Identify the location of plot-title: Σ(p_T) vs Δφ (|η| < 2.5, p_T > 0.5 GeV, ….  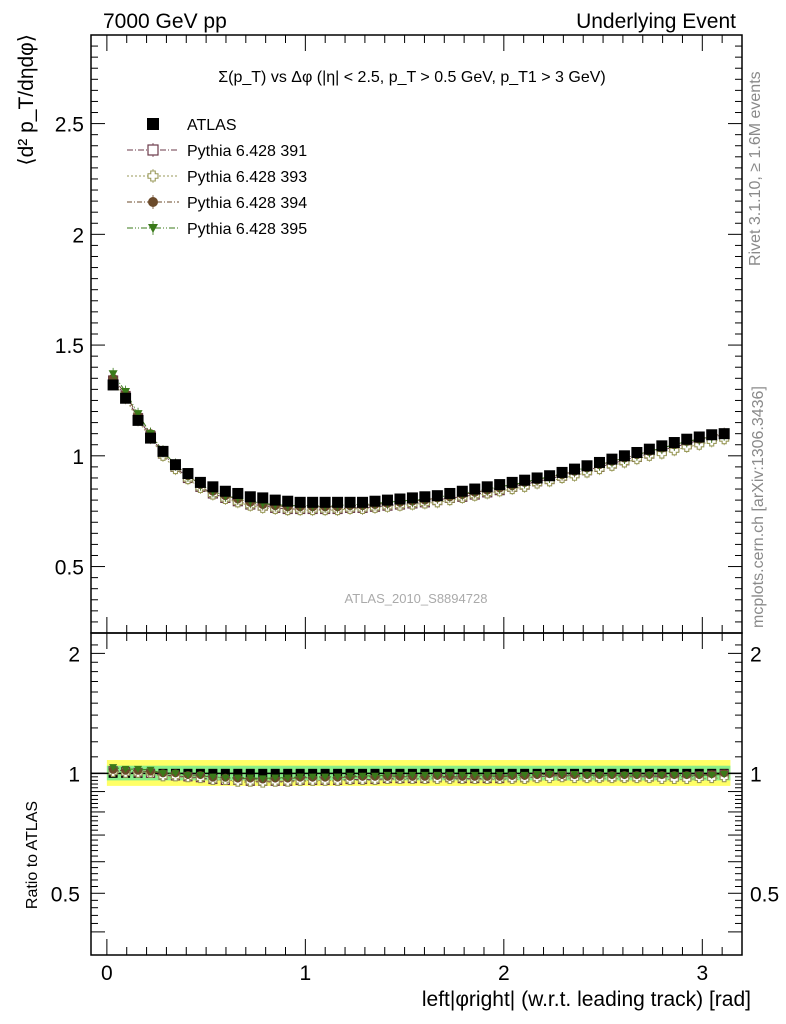
(411, 77).